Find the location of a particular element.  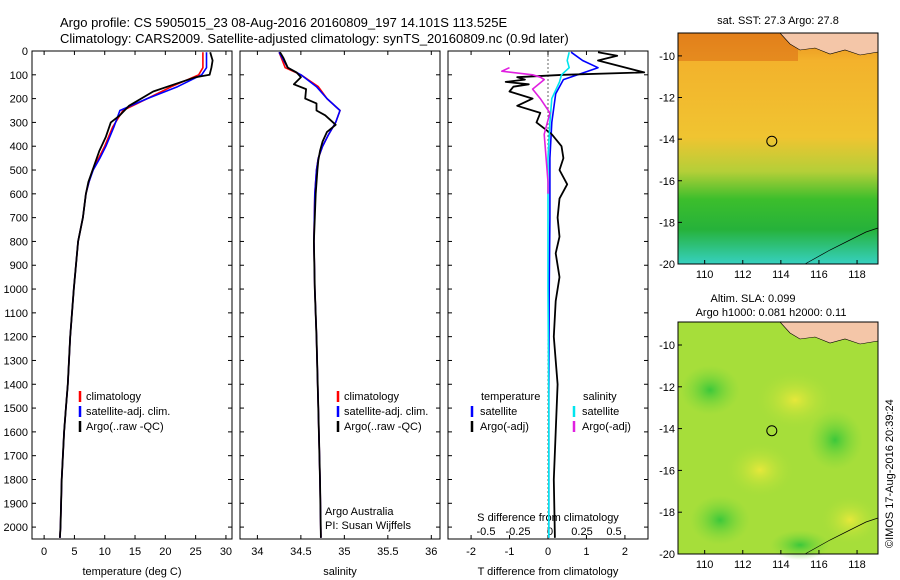

sla-y-tick-label: -20 is located at coordinates (667, 555).